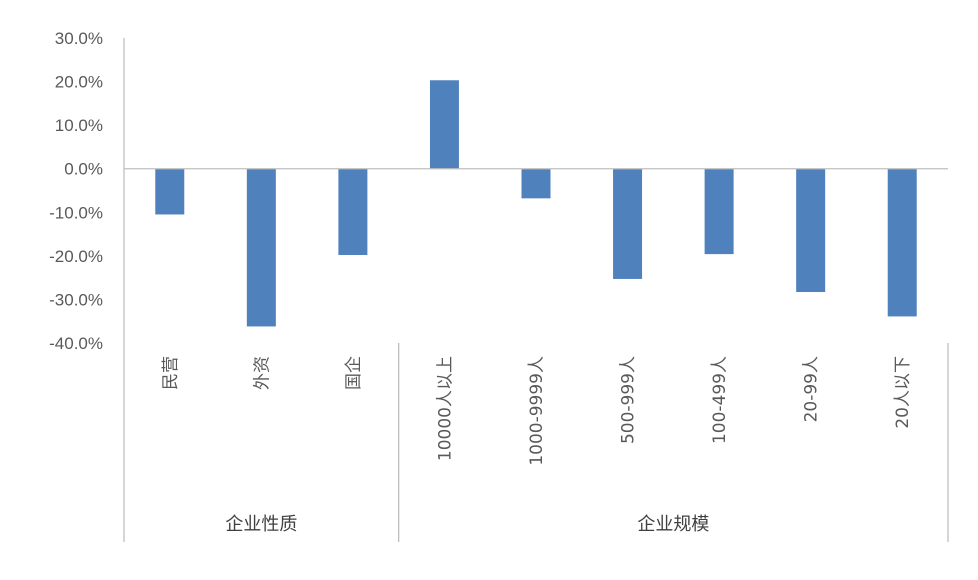 The width and height of the screenshot is (978, 580). What do you see at coordinates (903, 392) in the screenshot?
I see `category-label: 20人以下` at bounding box center [903, 392].